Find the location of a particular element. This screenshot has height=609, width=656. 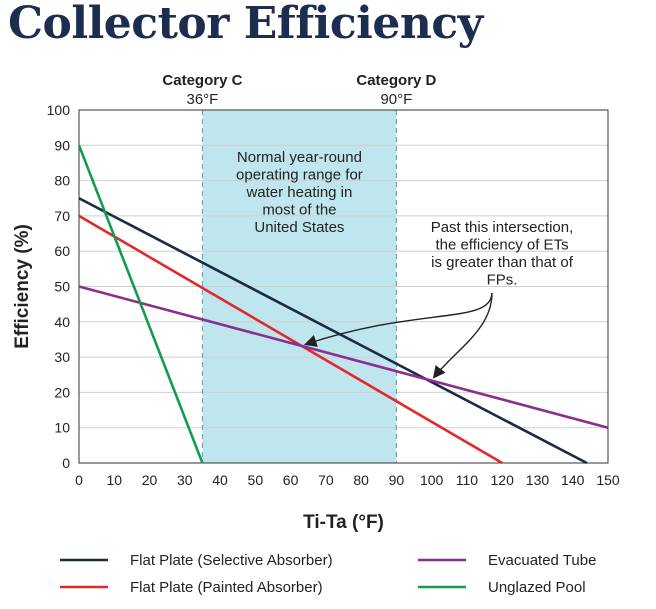

annotation-line: is greater than that of is located at coordinates (502, 262).